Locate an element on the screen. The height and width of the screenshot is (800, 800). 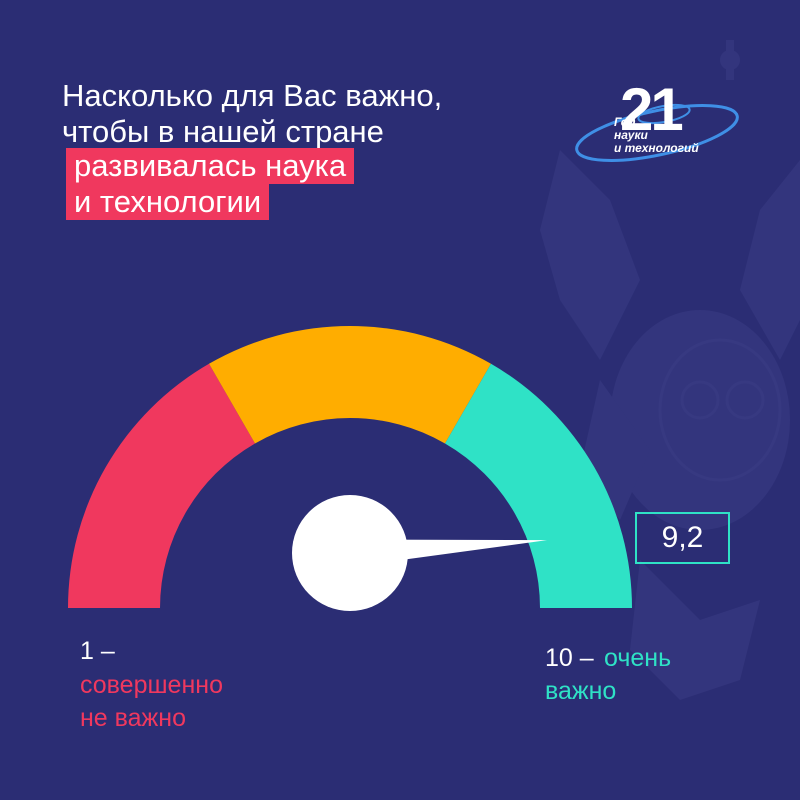
gauge-segment-mid is located at coordinates (350, 384).